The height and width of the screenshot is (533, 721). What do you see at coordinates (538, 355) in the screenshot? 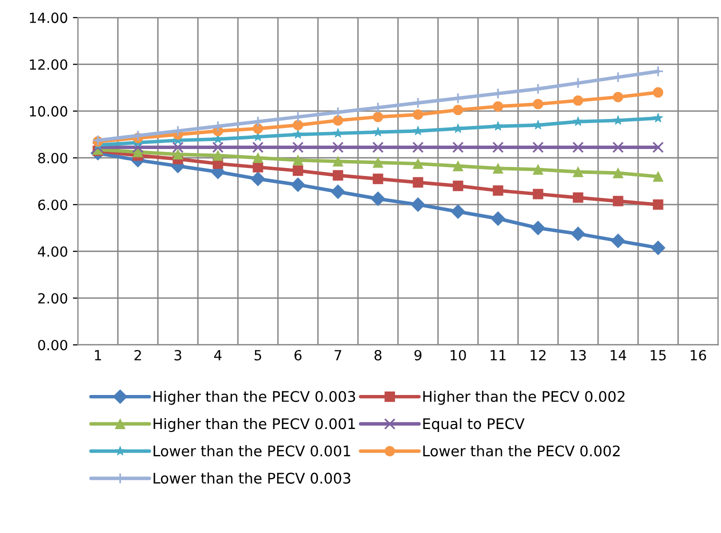
I see `x-tick-label: 12` at bounding box center [538, 355].